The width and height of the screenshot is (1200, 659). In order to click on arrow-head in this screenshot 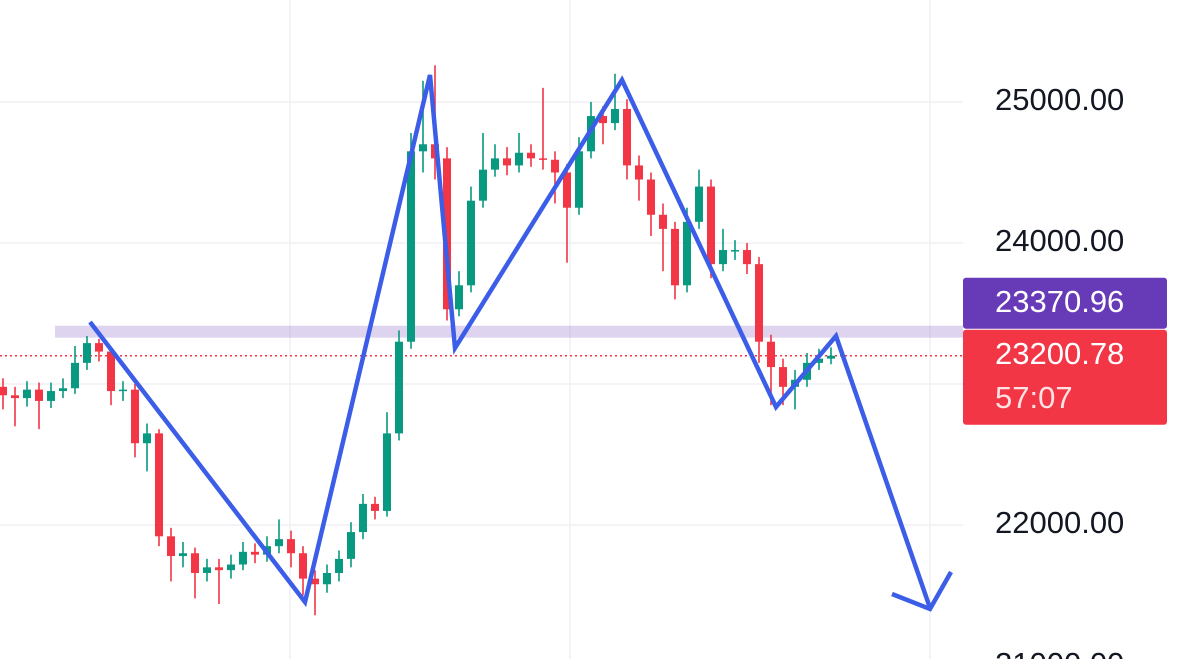, I will do `click(922, 591)`.